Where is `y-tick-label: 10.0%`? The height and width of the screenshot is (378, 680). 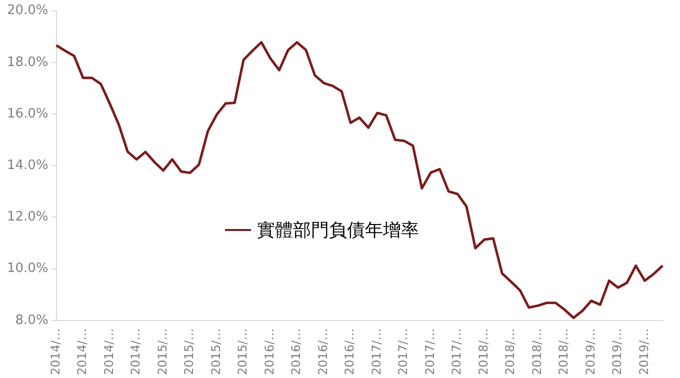
y-tick-label: 10.0% is located at coordinates (27, 268).